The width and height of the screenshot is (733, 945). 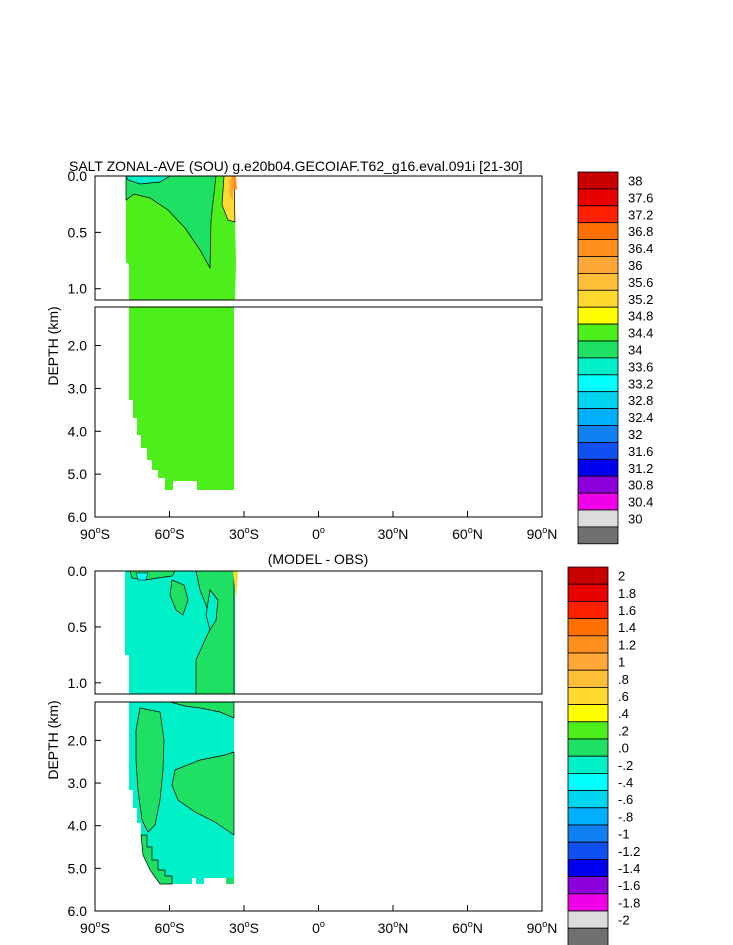 What do you see at coordinates (629, 868) in the screenshot?
I see `colorbar-label: -1.4` at bounding box center [629, 868].